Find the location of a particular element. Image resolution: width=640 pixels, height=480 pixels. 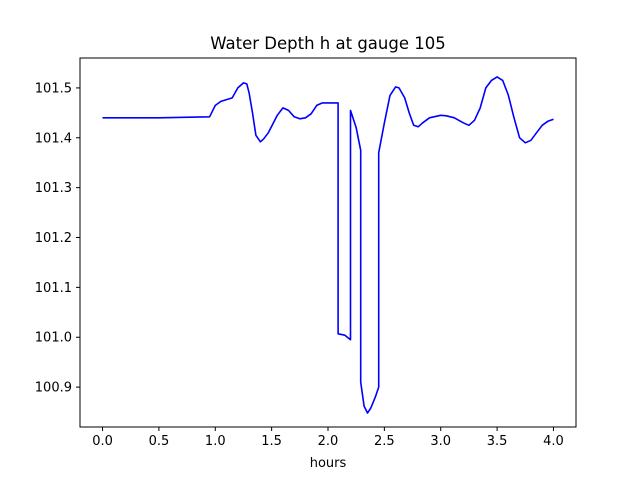

x-tick-label: 1.5 is located at coordinates (271, 441).